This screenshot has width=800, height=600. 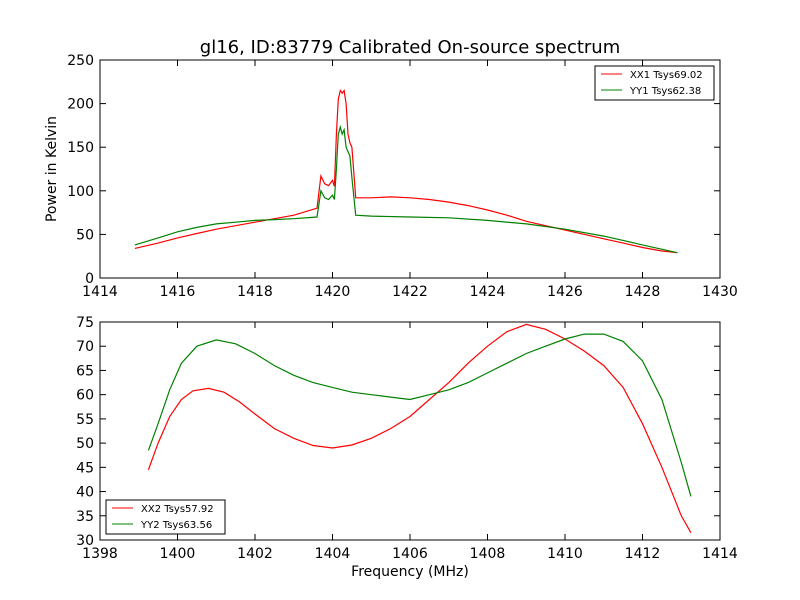 What do you see at coordinates (85, 396) in the screenshot?
I see `bottom-y-tick-label: 60` at bounding box center [85, 396].